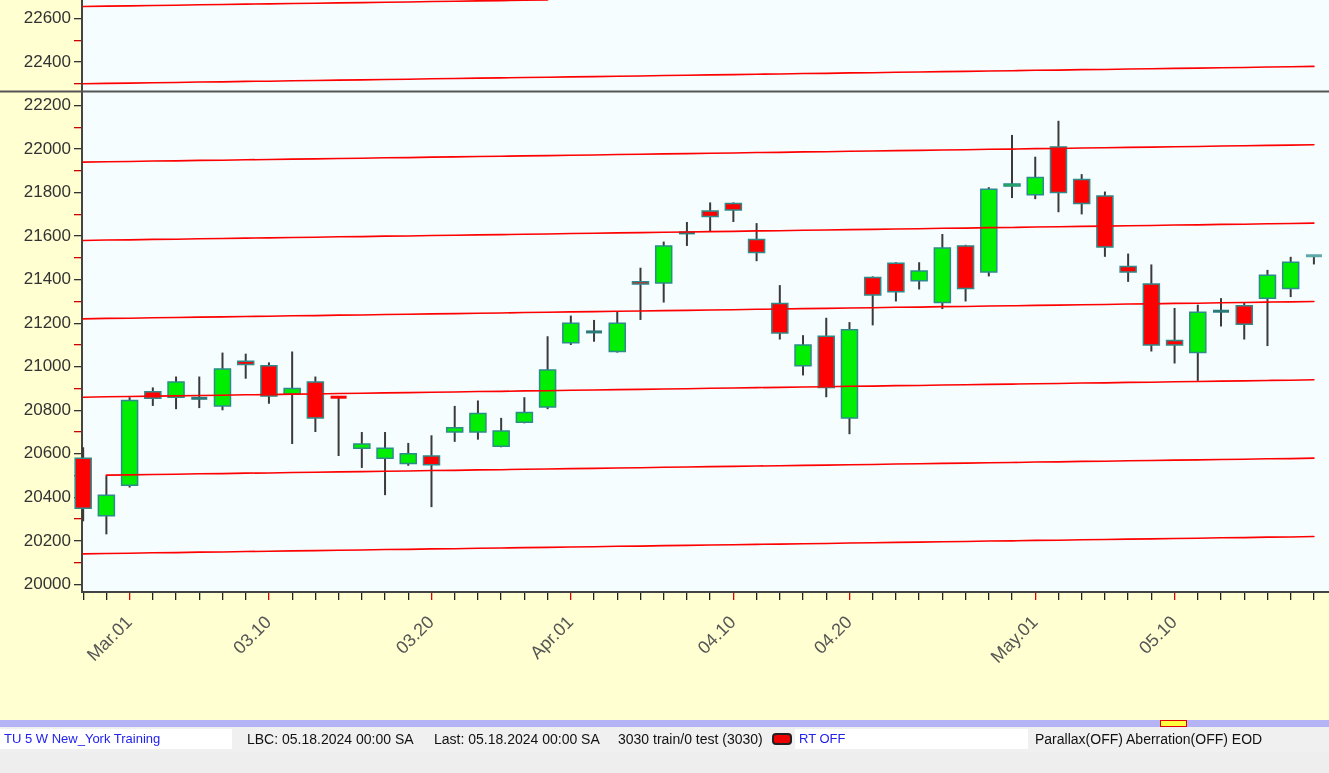 The image size is (1329, 773). I want to click on y-tick-label: 21600, so click(47, 235).